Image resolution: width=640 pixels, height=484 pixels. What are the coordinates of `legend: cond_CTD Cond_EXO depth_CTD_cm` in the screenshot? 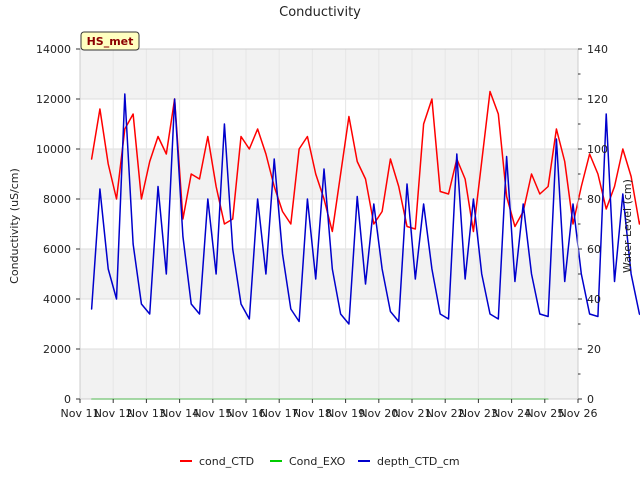 It's located at (320, 461).